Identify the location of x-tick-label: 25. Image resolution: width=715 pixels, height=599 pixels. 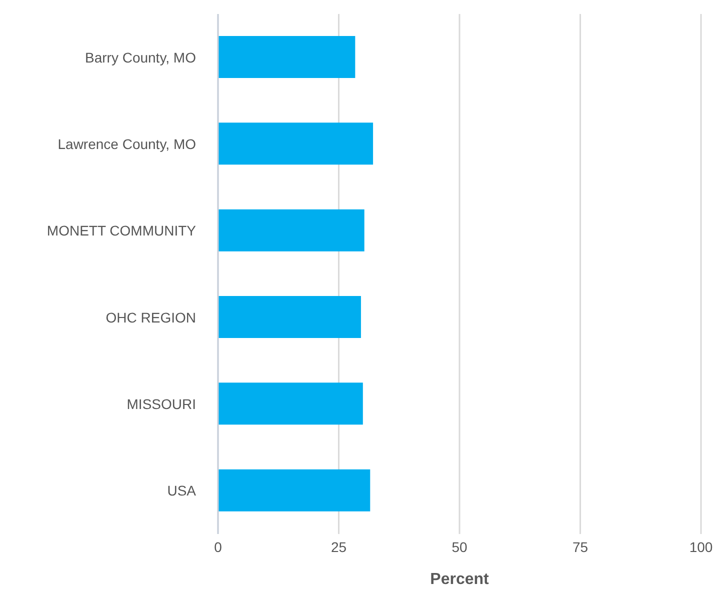
(338, 546).